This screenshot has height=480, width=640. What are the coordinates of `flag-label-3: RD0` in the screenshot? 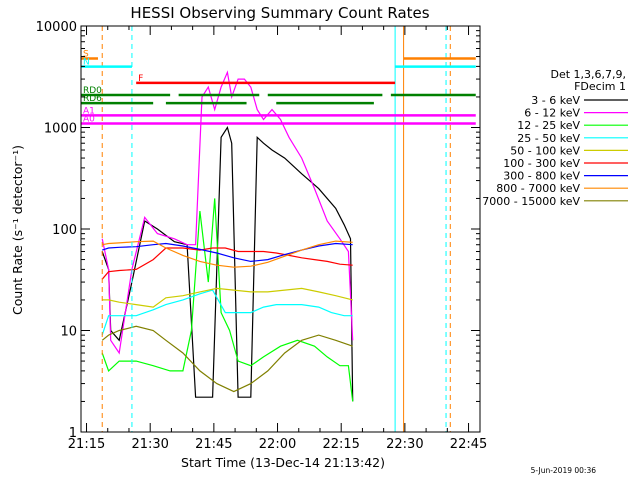 It's located at (92, 91).